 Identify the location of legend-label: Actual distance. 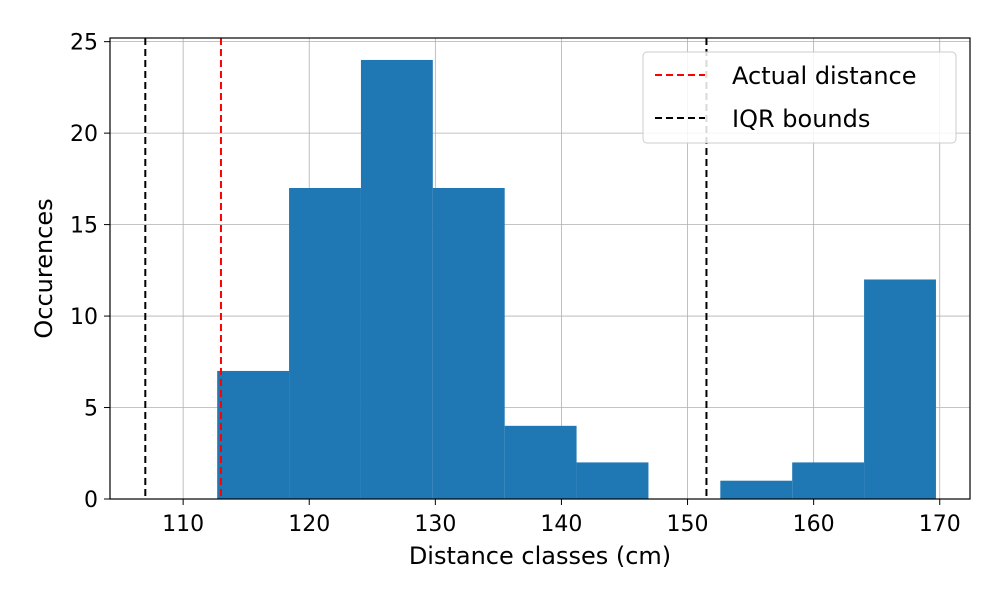
(824, 76).